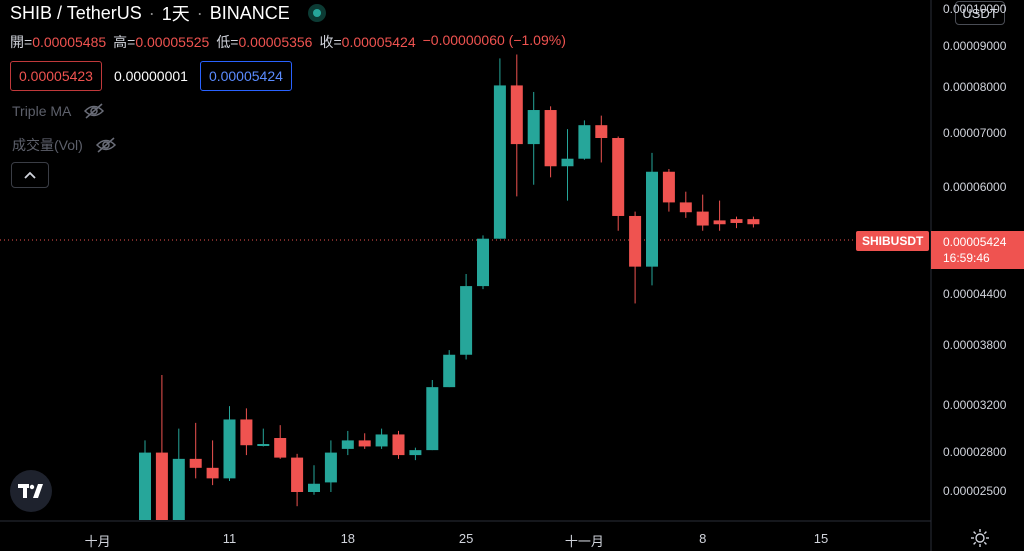  Describe the element at coordinates (975, 345) in the screenshot. I see `price-tick-label: 0.00003800` at that location.